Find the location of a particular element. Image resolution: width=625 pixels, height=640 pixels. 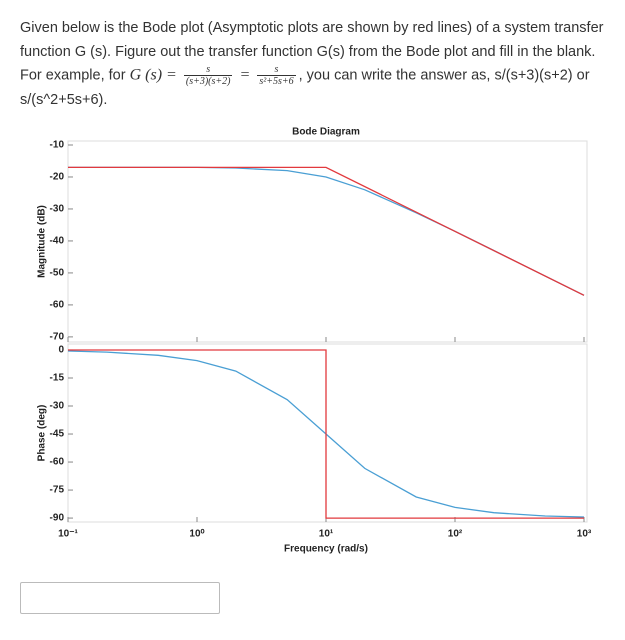

y-tick-label: -20 is located at coordinates (57, 177).